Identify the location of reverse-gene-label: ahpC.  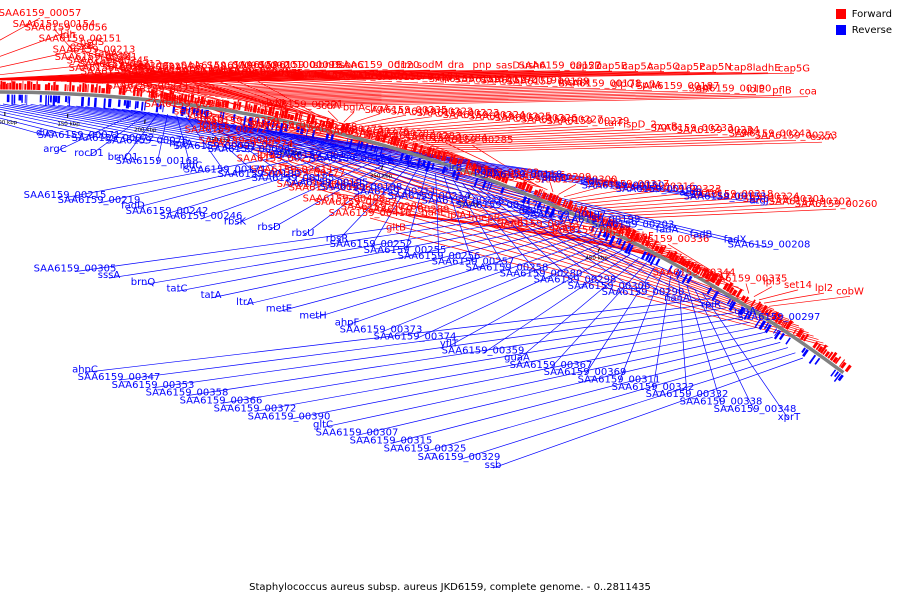
(85, 369).